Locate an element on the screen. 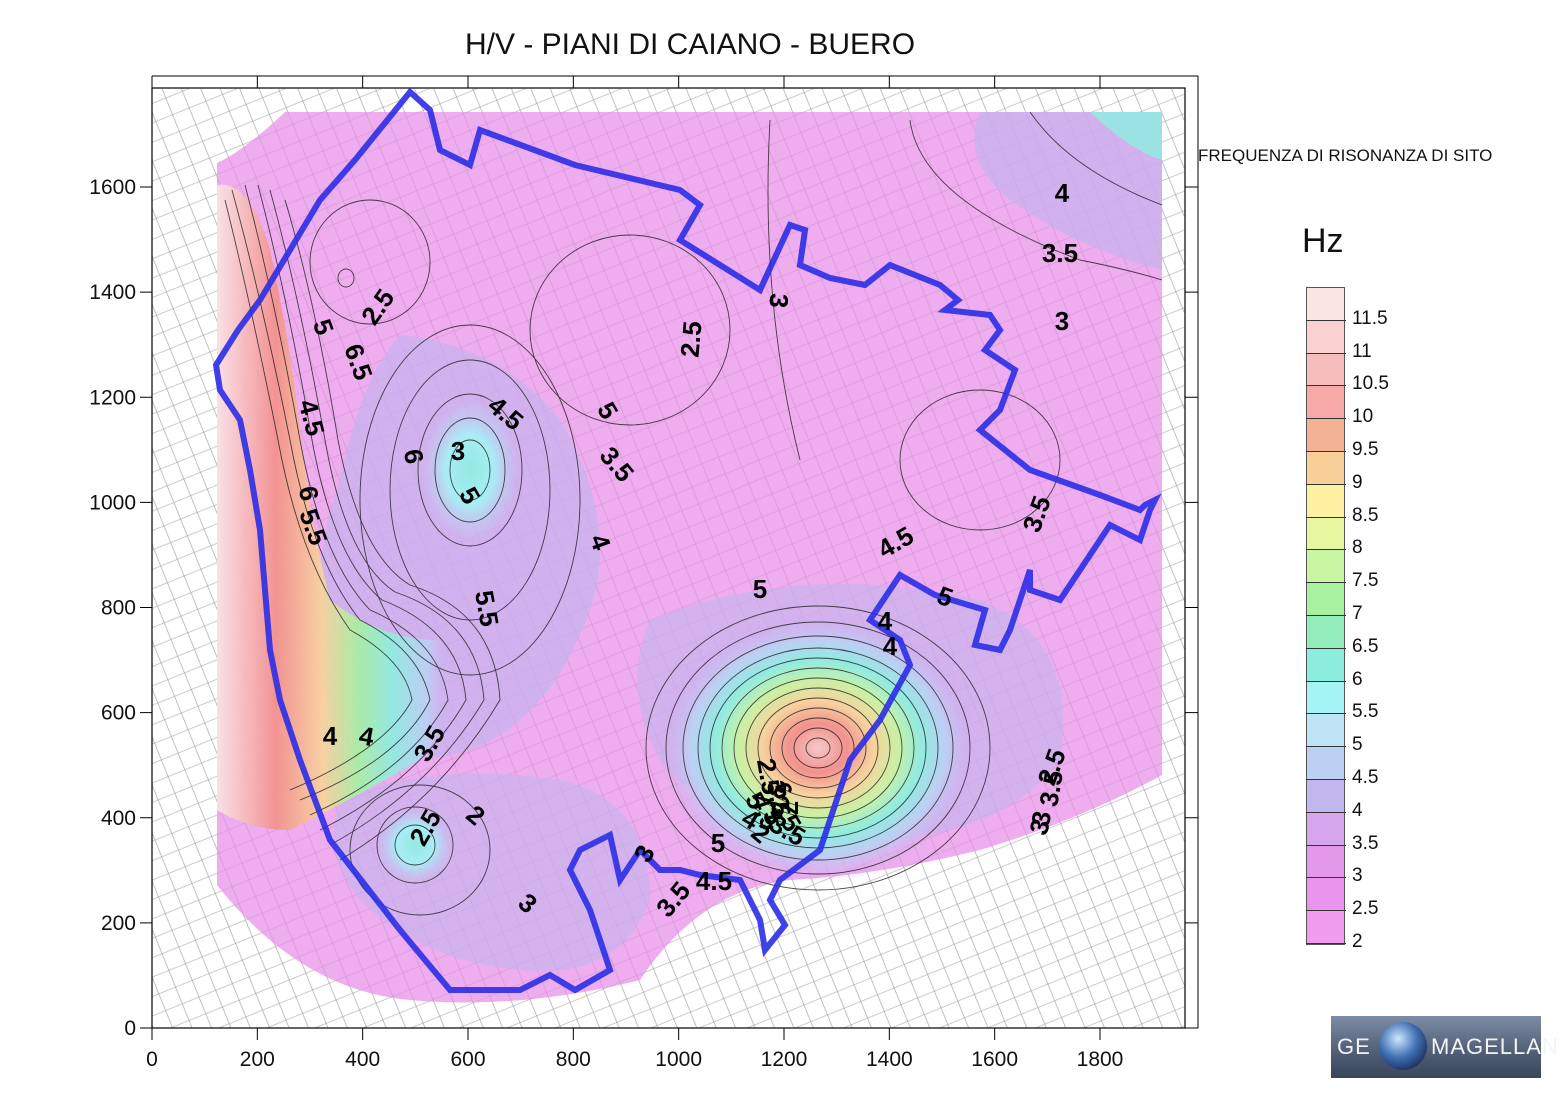 The image size is (1566, 1103). x-tick-label: 1800 is located at coordinates (1100, 1059).